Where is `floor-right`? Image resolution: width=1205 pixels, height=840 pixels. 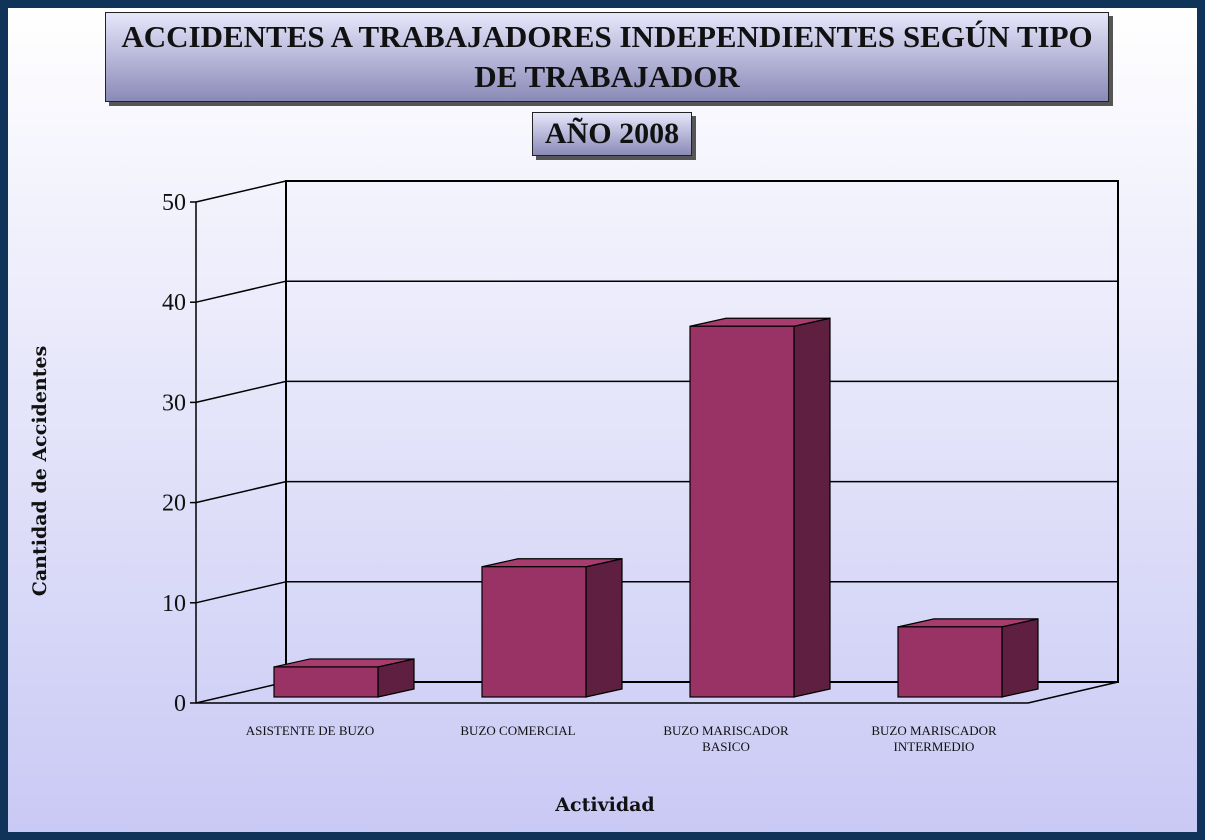
floor-right is located at coordinates (1073, 692).